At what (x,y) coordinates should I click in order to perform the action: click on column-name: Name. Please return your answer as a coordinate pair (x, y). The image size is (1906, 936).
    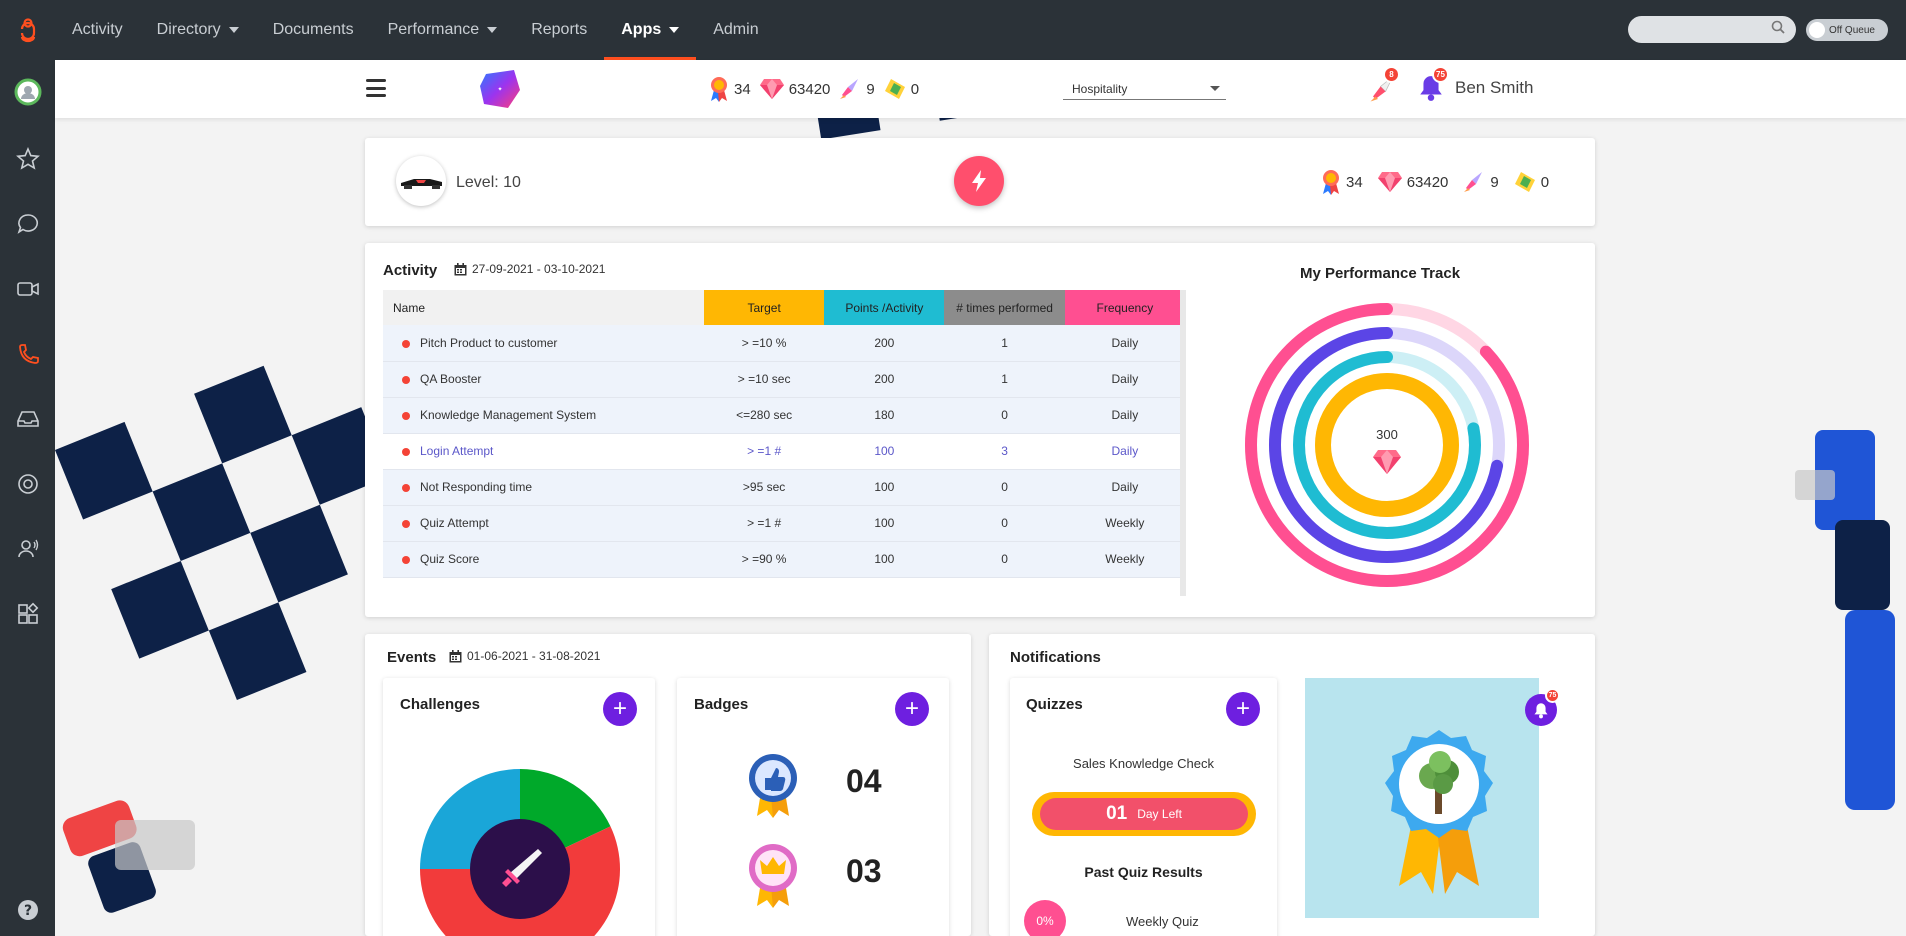
    Looking at the image, I should click on (543, 307).